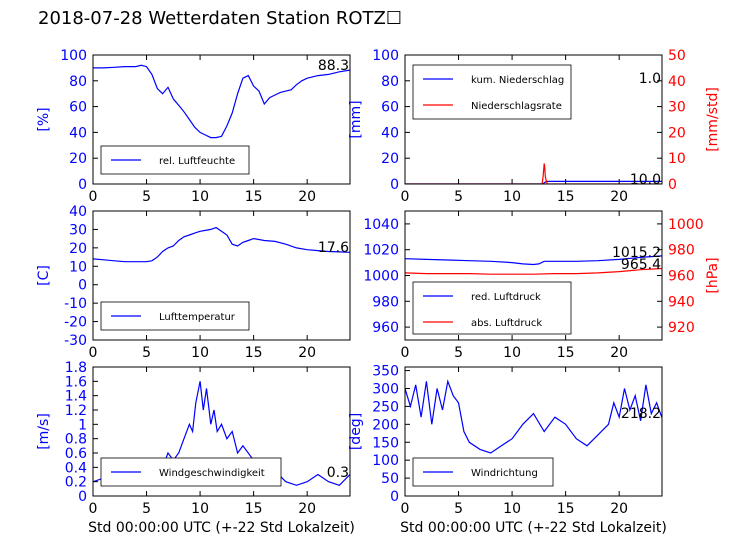  I want to click on y-tick-label: -10, so click(75, 304).